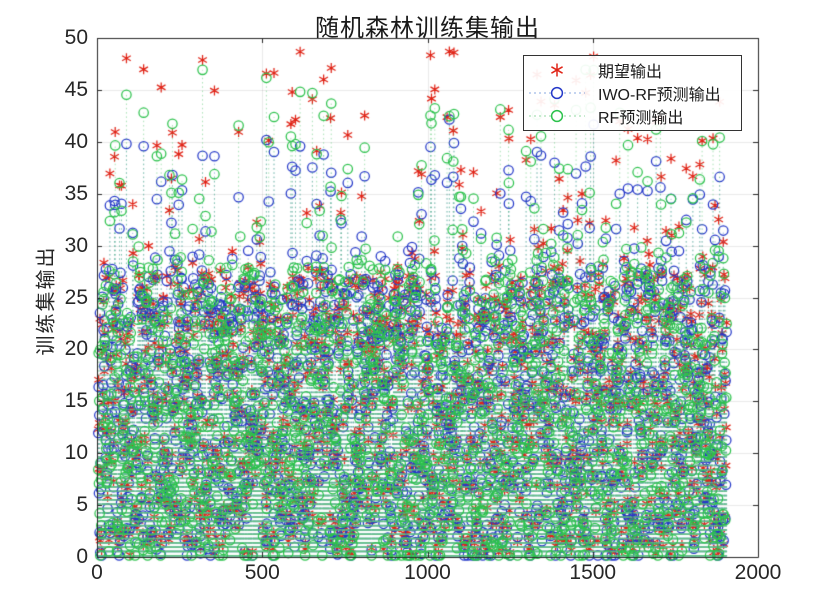  I want to click on x-tick-label: 1000, so click(427, 572).